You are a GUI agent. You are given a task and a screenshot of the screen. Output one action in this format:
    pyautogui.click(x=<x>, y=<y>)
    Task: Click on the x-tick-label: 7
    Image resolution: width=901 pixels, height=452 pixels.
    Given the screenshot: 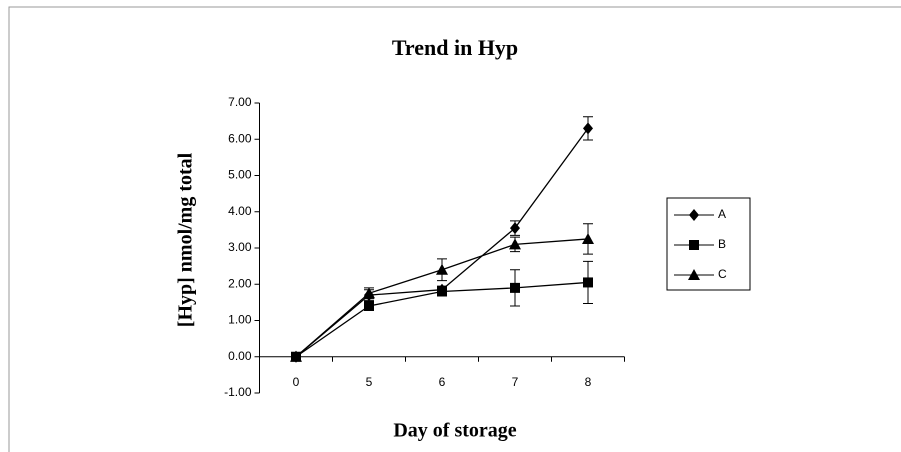 What is the action you would take?
    pyautogui.click(x=515, y=382)
    